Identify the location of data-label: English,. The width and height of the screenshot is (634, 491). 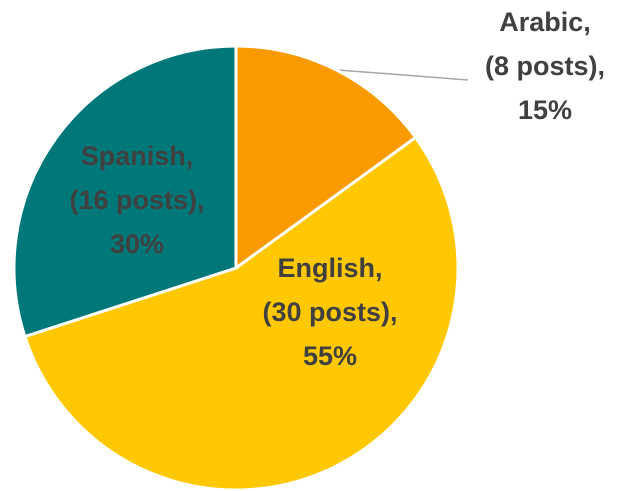
(329, 268).